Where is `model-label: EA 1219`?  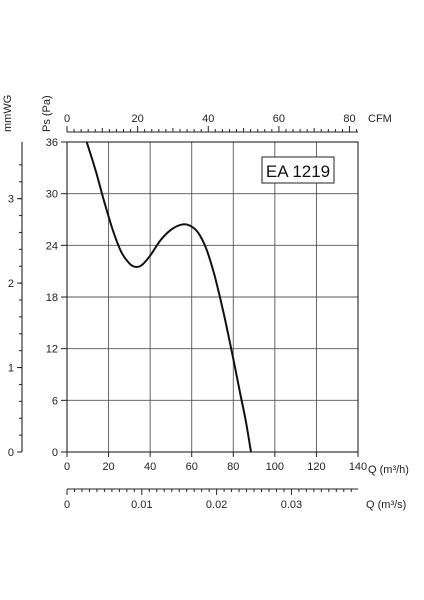 model-label: EA 1219 is located at coordinates (298, 171).